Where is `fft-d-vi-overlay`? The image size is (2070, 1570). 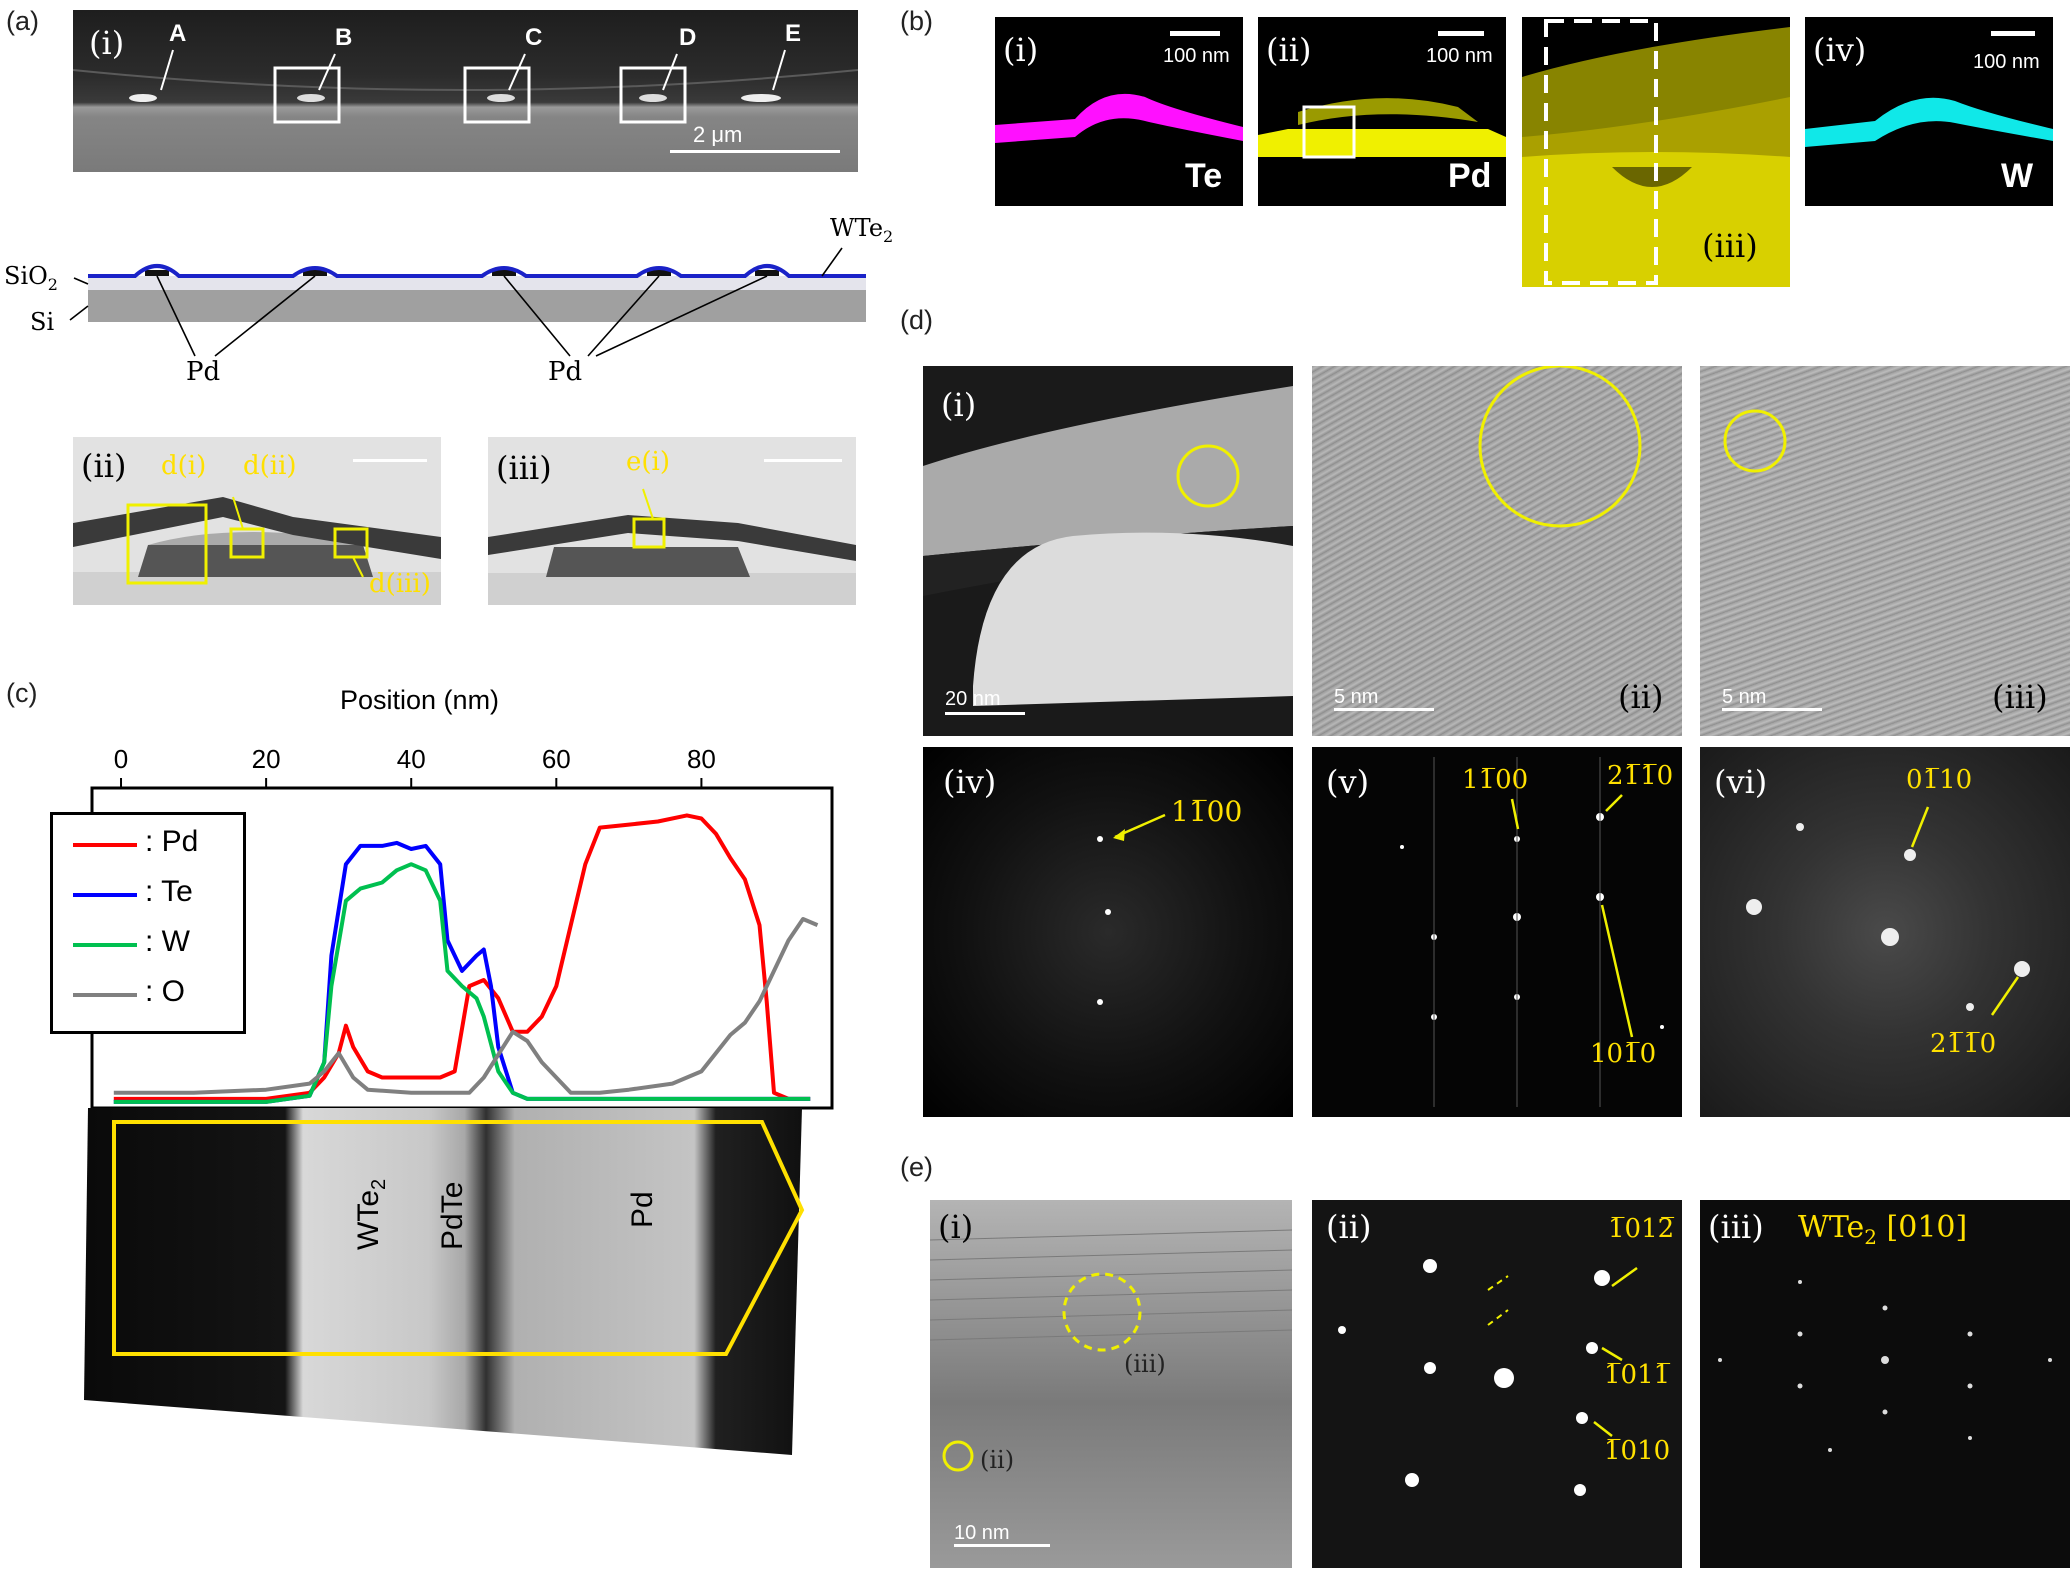 fft-d-vi-overlay is located at coordinates (1888, 911).